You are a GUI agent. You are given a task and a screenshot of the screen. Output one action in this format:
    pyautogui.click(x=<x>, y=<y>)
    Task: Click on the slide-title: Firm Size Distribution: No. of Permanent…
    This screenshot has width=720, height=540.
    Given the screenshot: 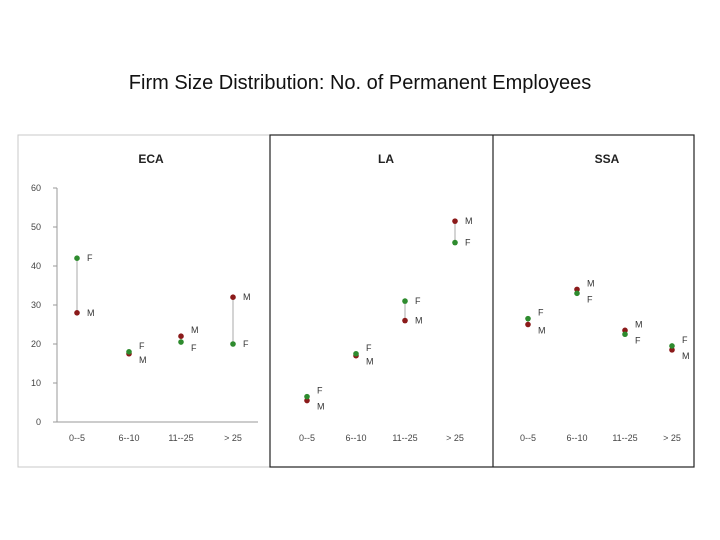 What is the action you would take?
    pyautogui.click(x=360, y=83)
    